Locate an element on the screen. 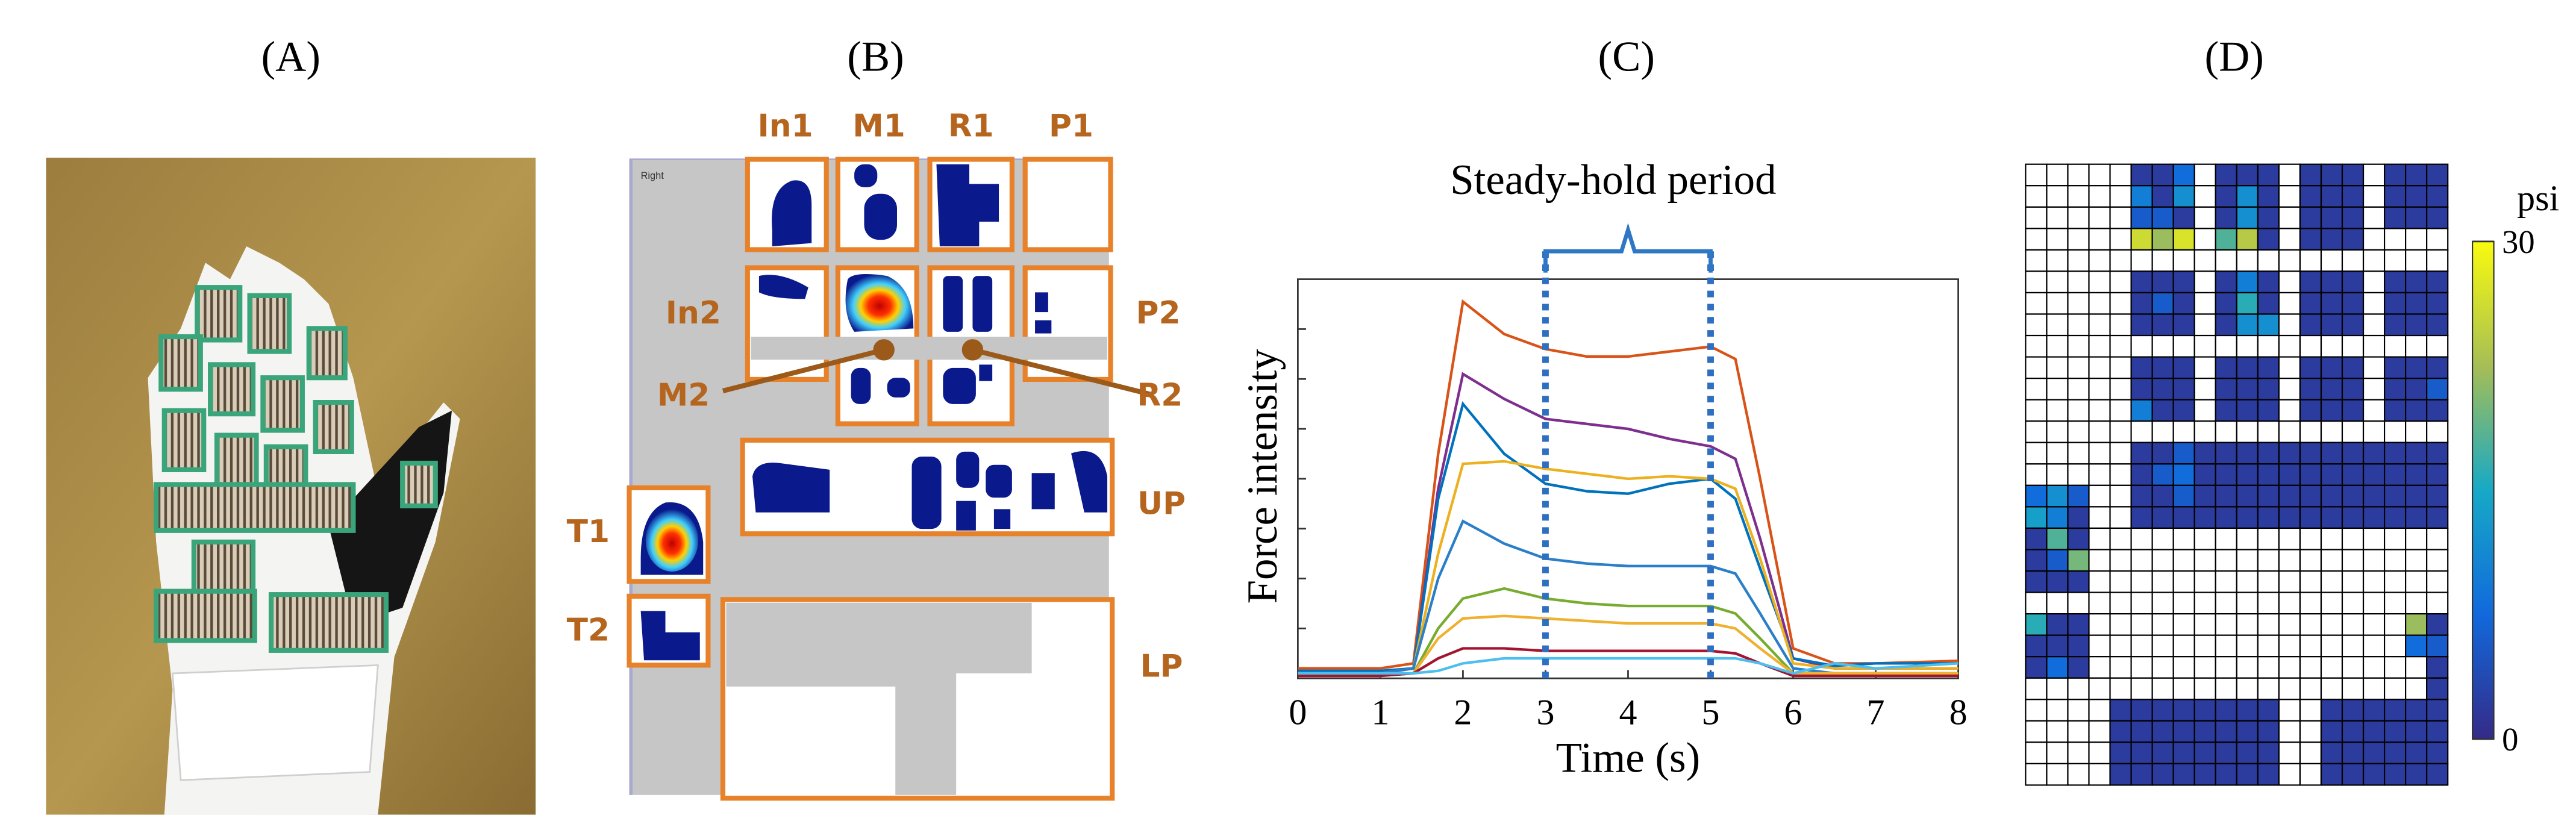  region-label: R2 is located at coordinates (1160, 396).